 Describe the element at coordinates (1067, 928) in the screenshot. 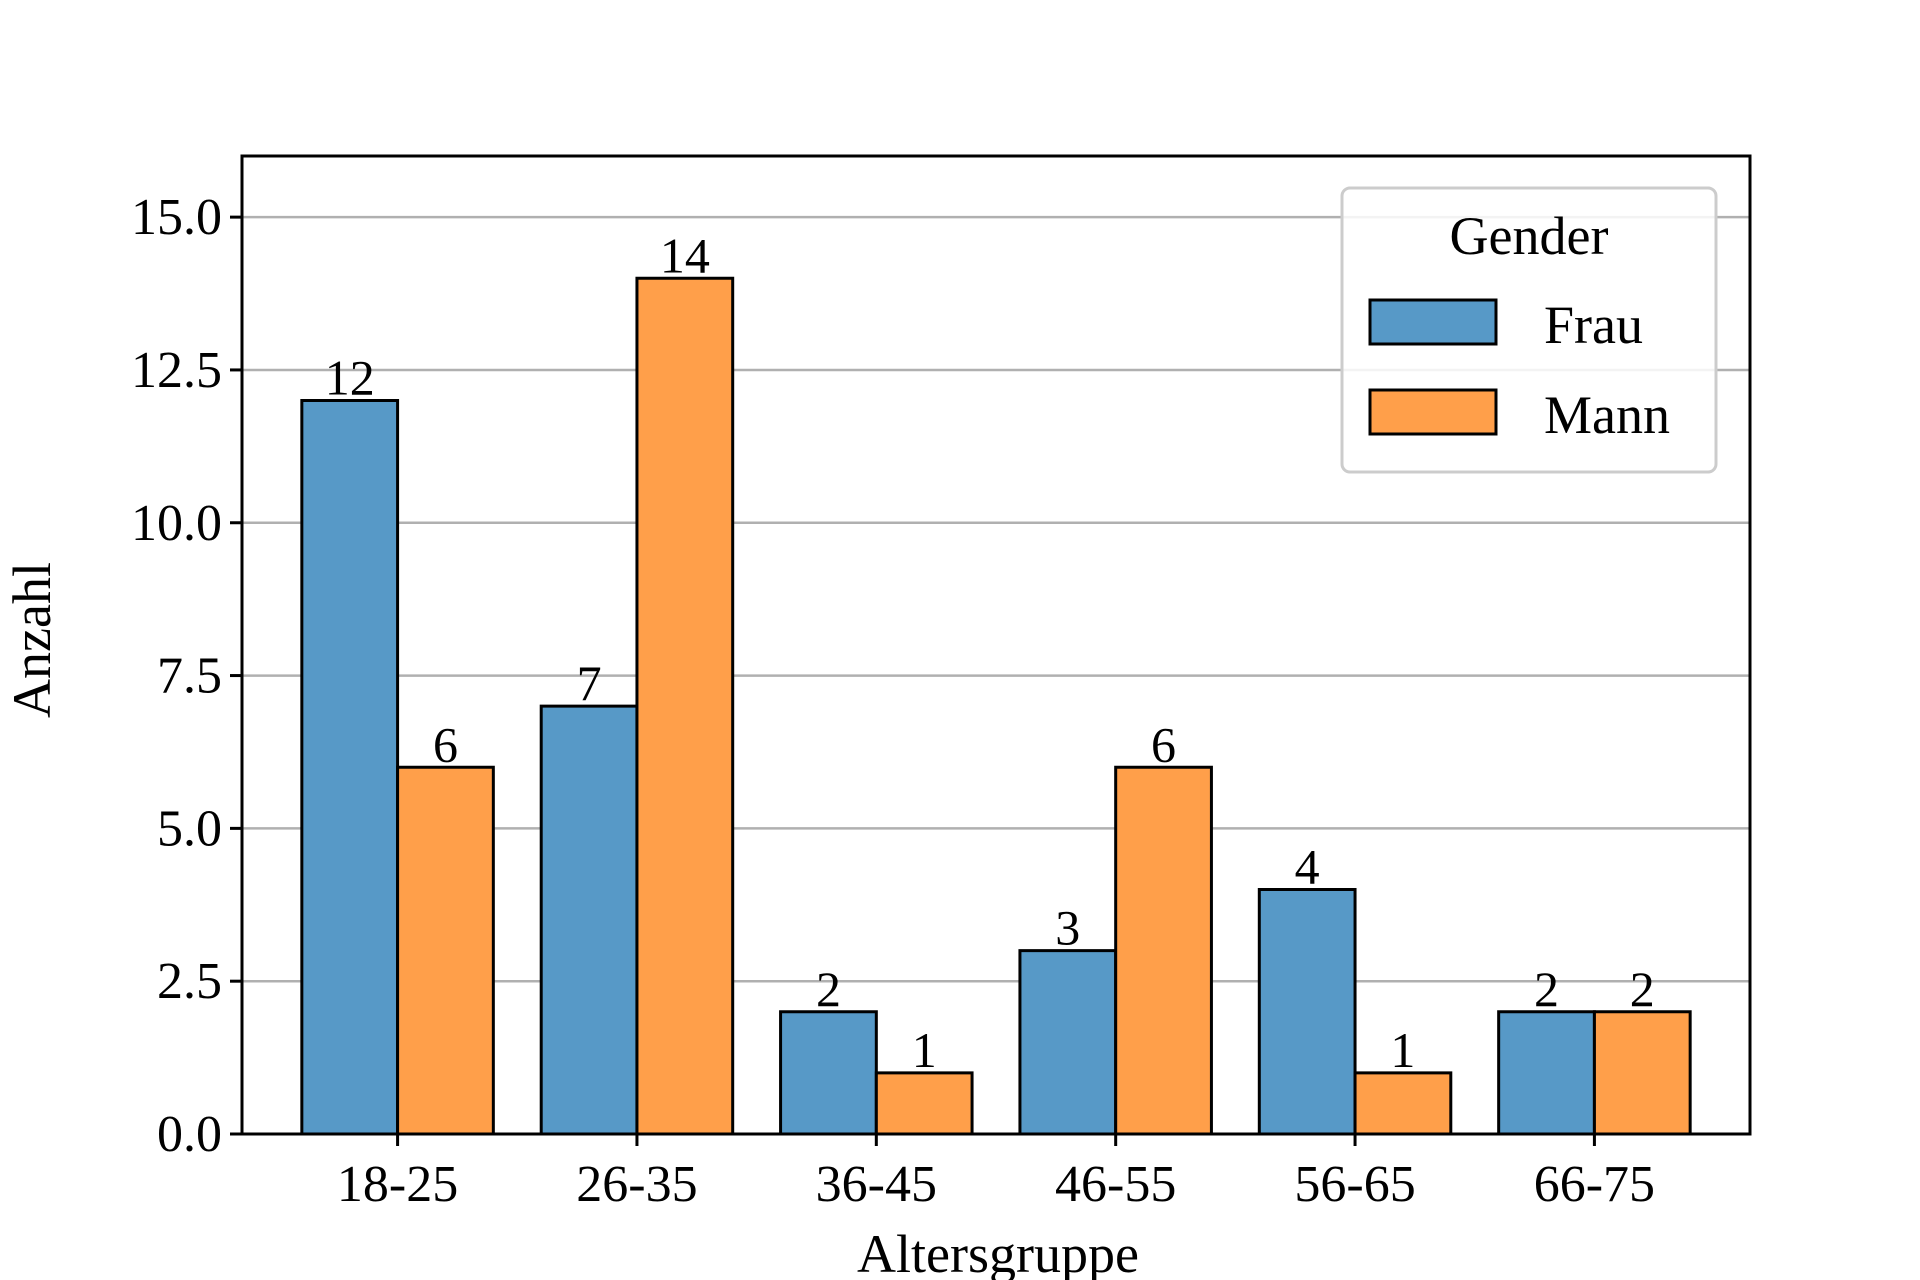

I see `bar-value-label: 3` at that location.